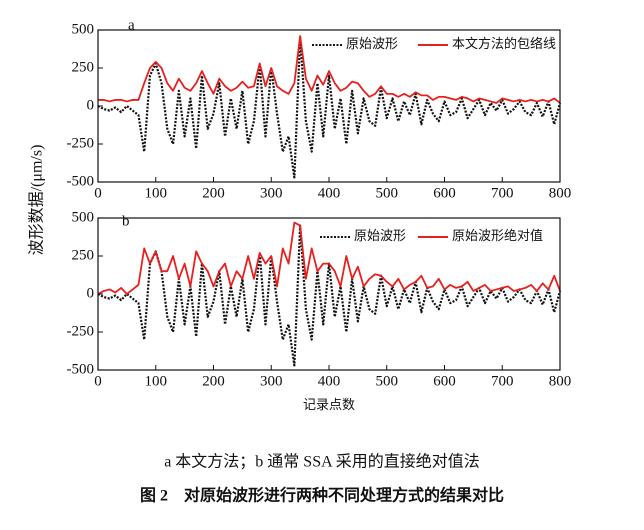  I want to click on legend-label: 本文方法的包络线, so click(504, 43).